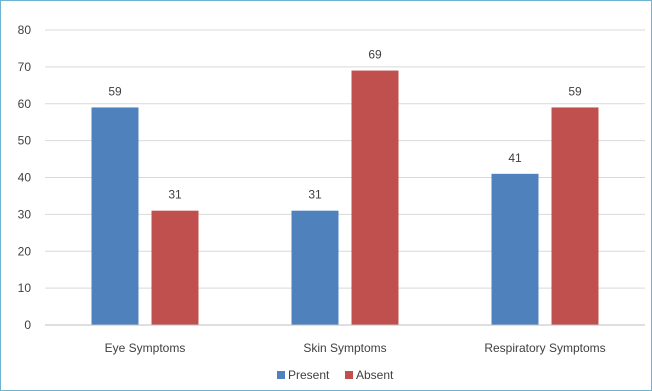  Describe the element at coordinates (544, 348) in the screenshot. I see `x-category-label: Respiratory Symptoms` at that location.